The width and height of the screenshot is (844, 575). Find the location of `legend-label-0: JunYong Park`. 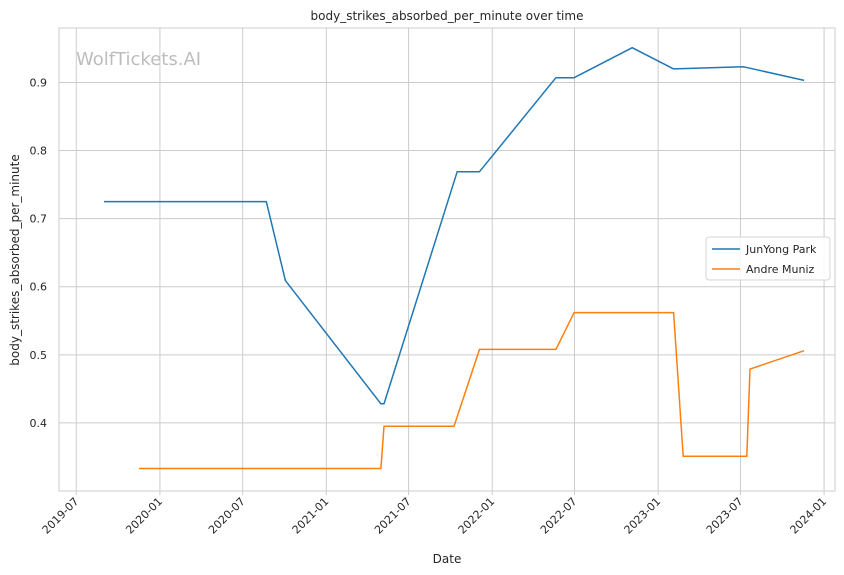

legend-label-0: JunYong Park is located at coordinates (781, 249).